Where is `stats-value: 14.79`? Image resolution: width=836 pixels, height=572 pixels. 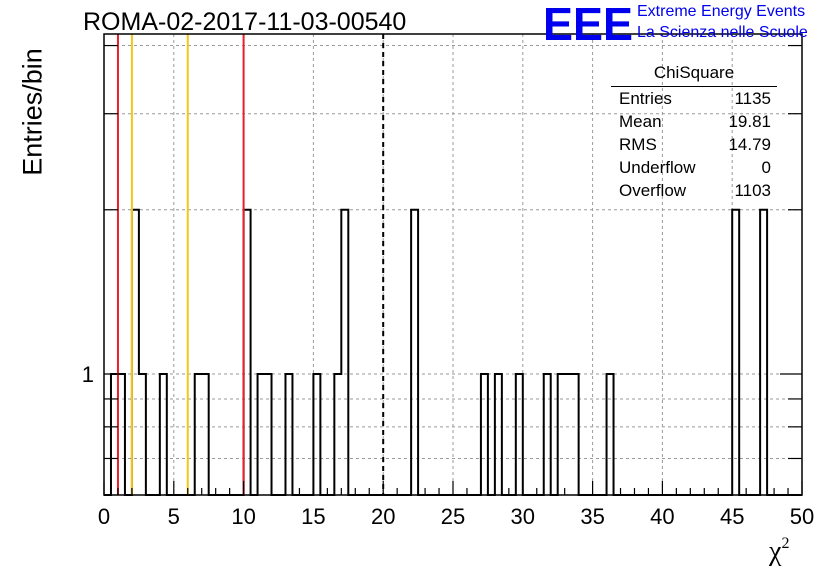 stats-value: 14.79 is located at coordinates (749, 144).